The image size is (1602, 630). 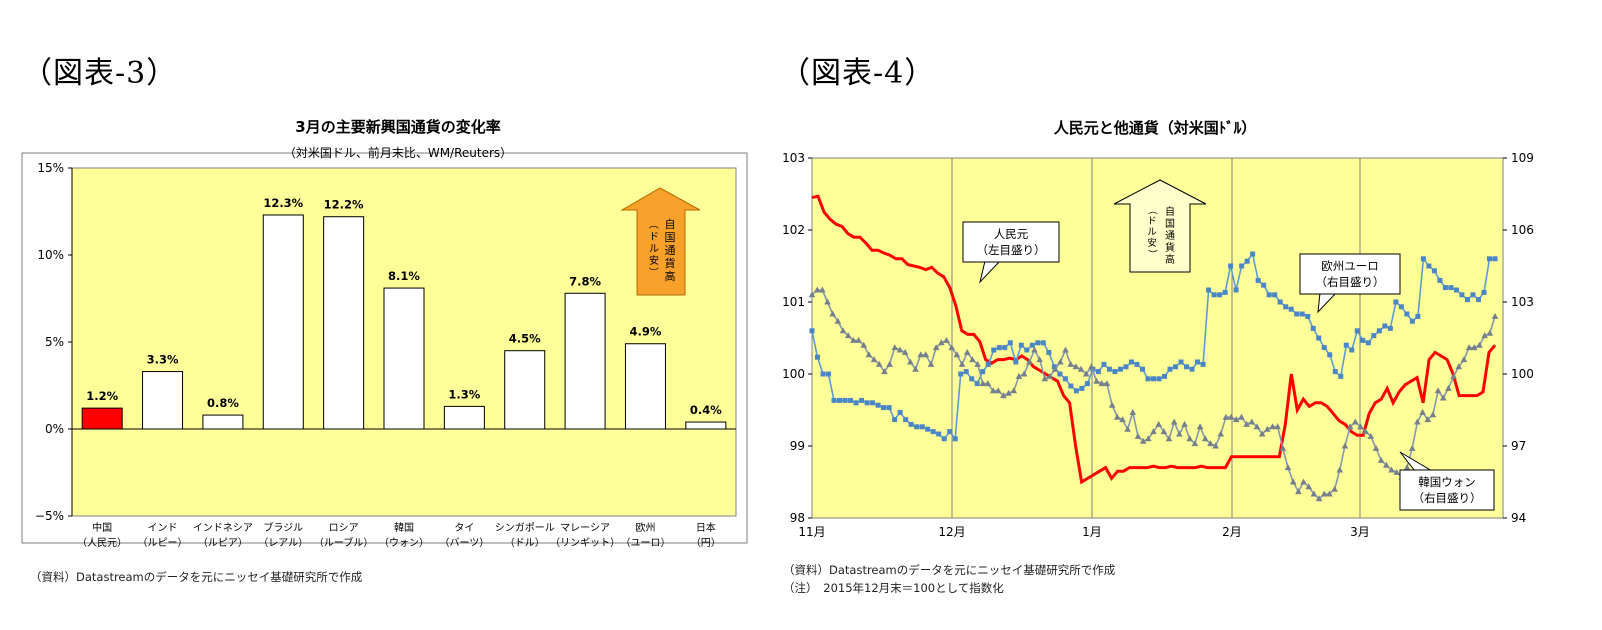 What do you see at coordinates (706, 543) in the screenshot?
I see `category-label: （円）` at bounding box center [706, 543].